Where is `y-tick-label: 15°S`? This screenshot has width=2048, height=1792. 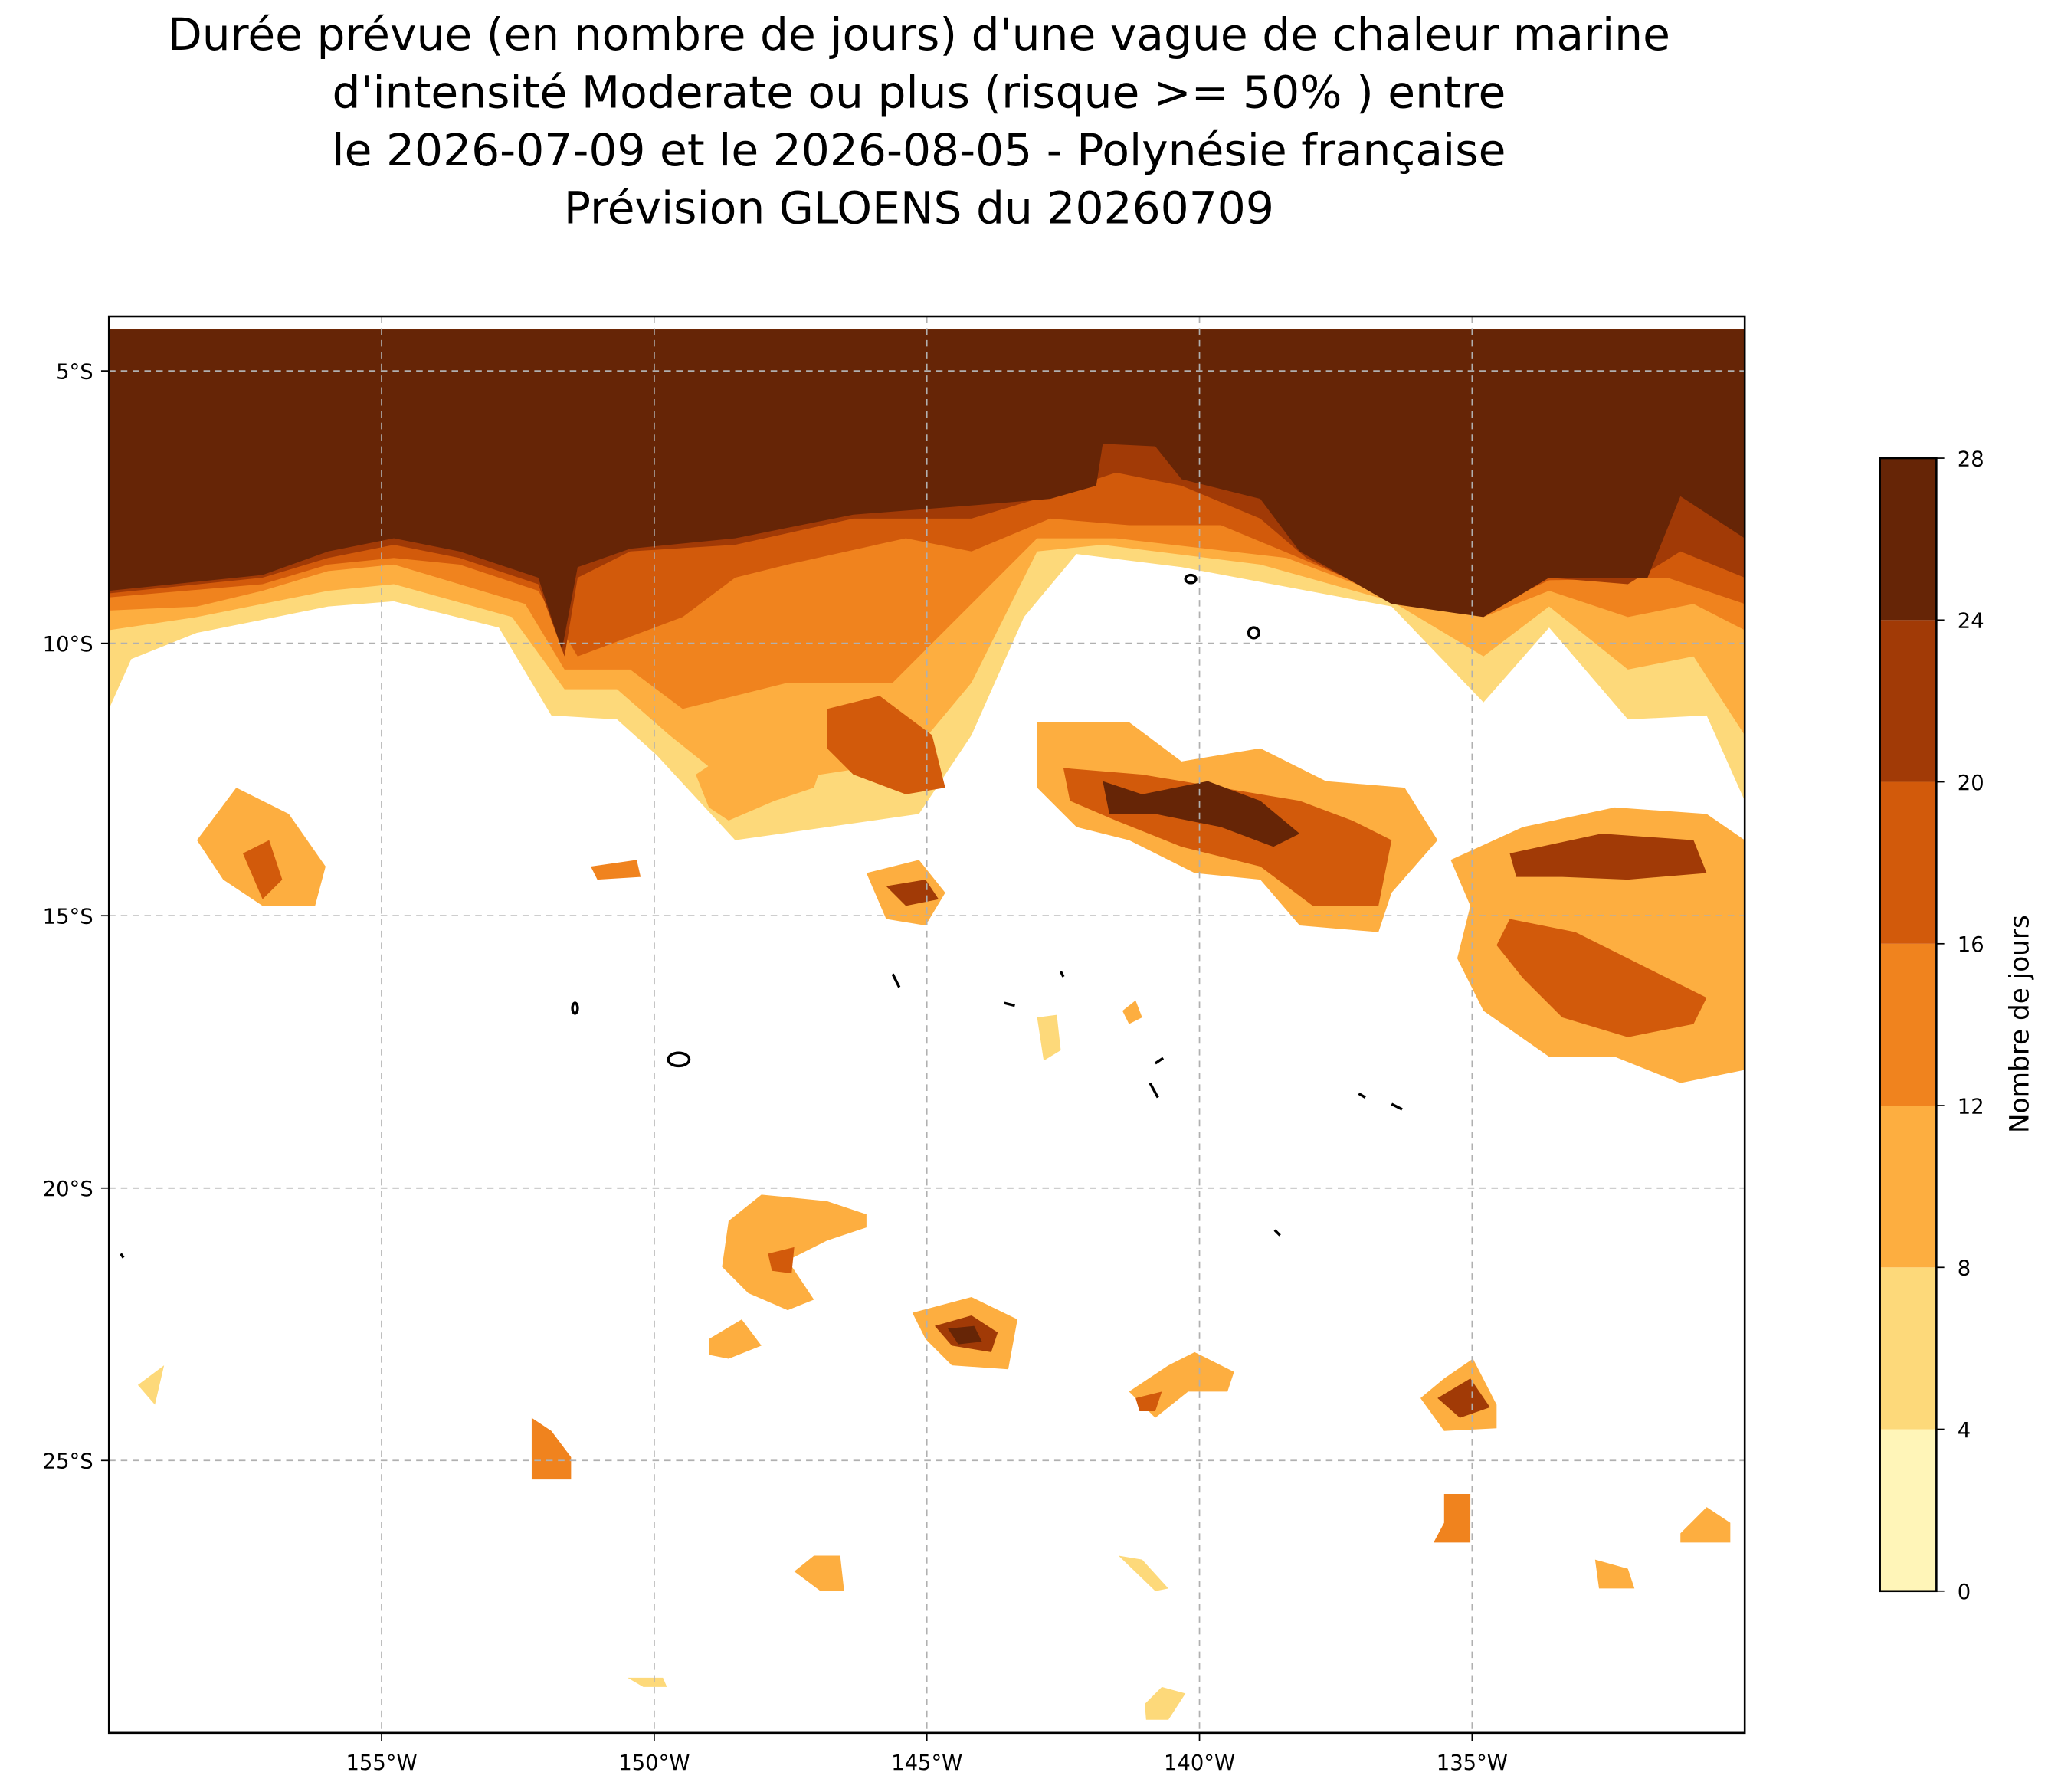 y-tick-label: 15°S is located at coordinates (68, 917).